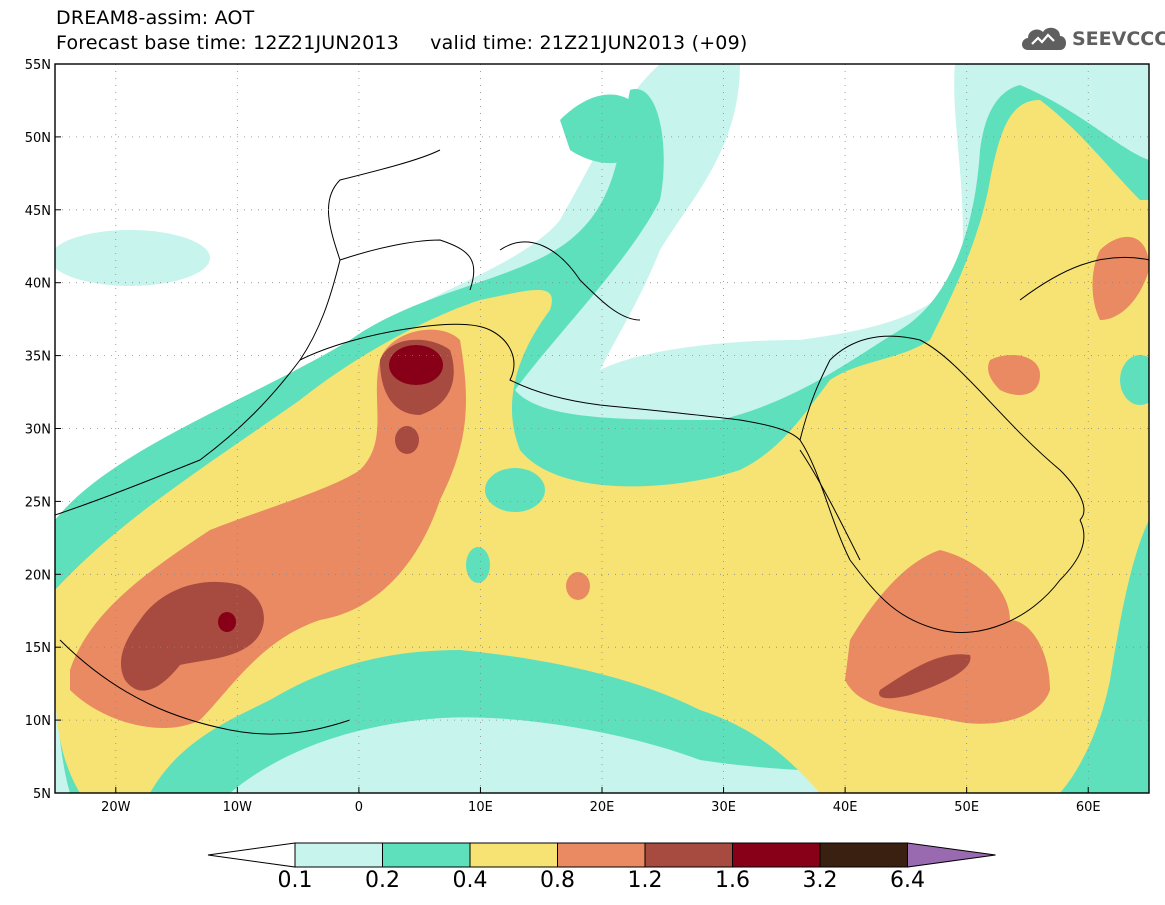  Describe the element at coordinates (1118, 39) in the screenshot. I see `logo-text: SEEVCCC` at that location.